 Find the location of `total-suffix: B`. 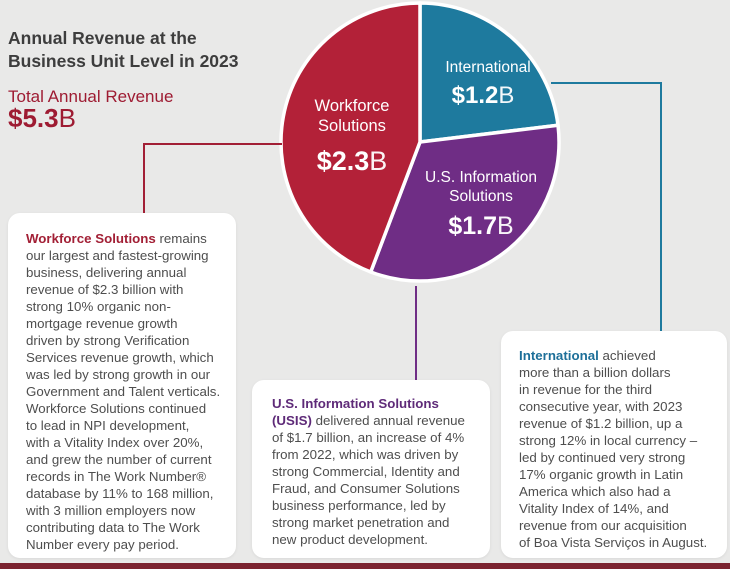

total-suffix: B is located at coordinates (67, 118).